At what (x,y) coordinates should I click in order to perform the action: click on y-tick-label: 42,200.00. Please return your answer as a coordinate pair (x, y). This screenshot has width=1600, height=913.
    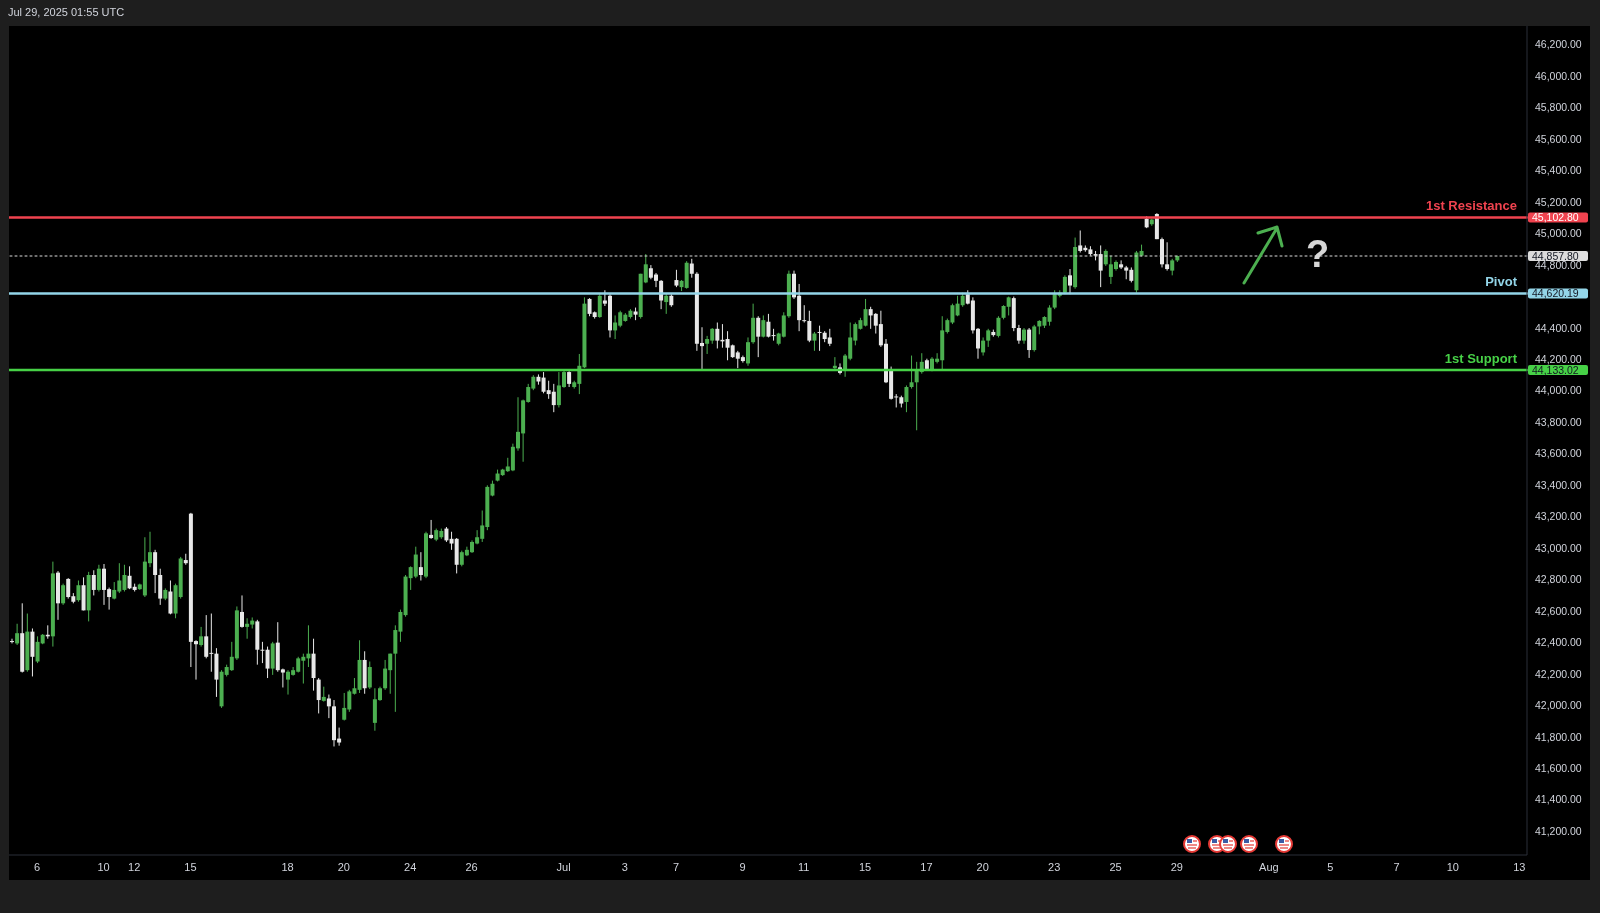
    Looking at the image, I should click on (1558, 673).